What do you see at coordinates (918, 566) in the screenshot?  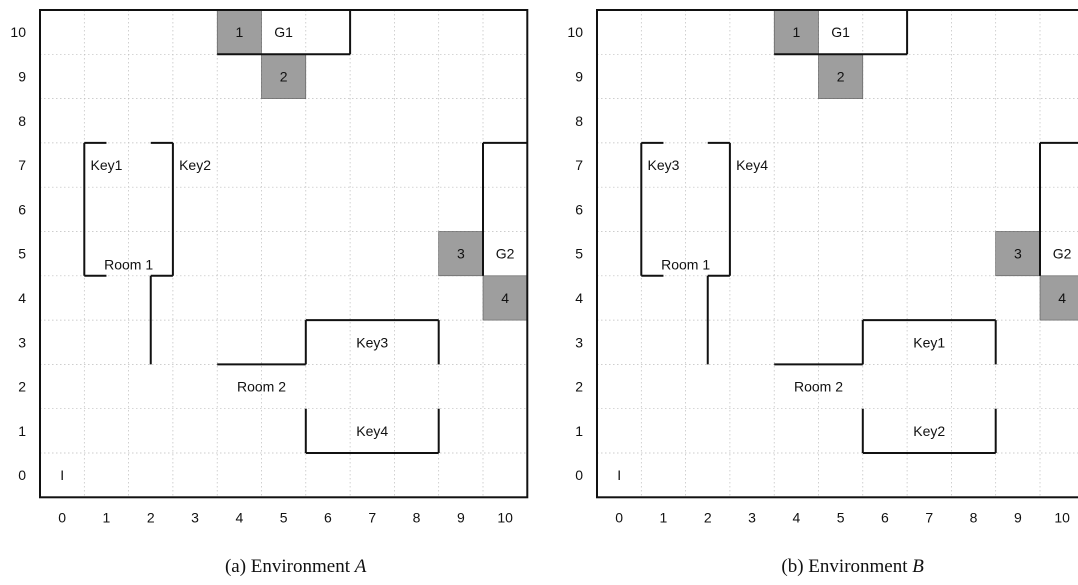 I see `caption-variable: B` at bounding box center [918, 566].